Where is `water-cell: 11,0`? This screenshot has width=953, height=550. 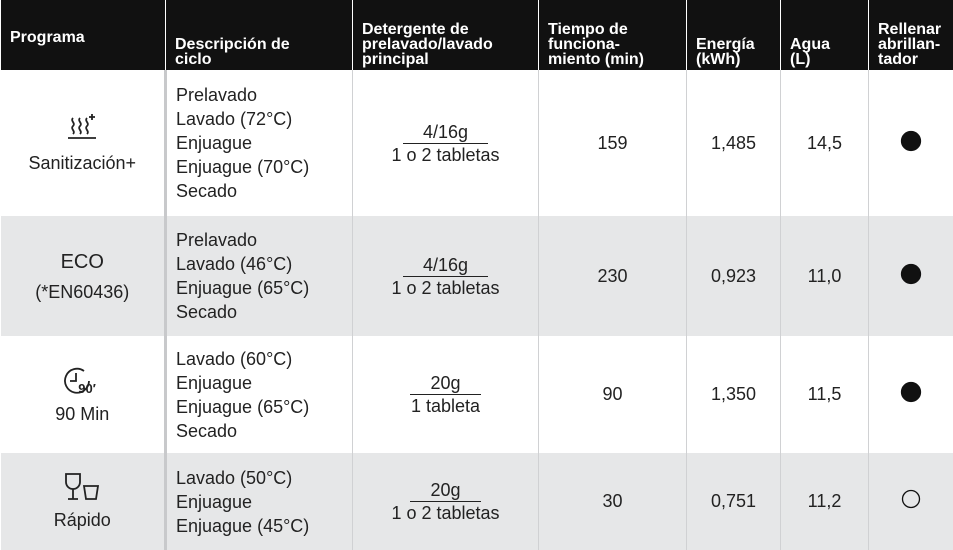
water-cell: 11,0 is located at coordinates (825, 276).